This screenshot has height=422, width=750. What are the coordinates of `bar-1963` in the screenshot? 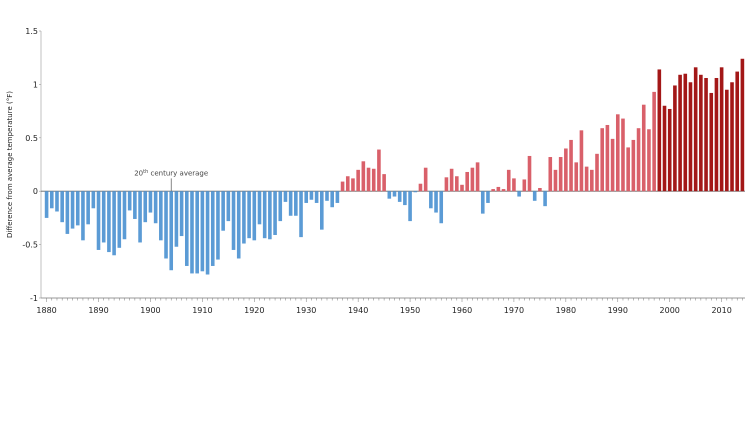 It's located at (477, 177).